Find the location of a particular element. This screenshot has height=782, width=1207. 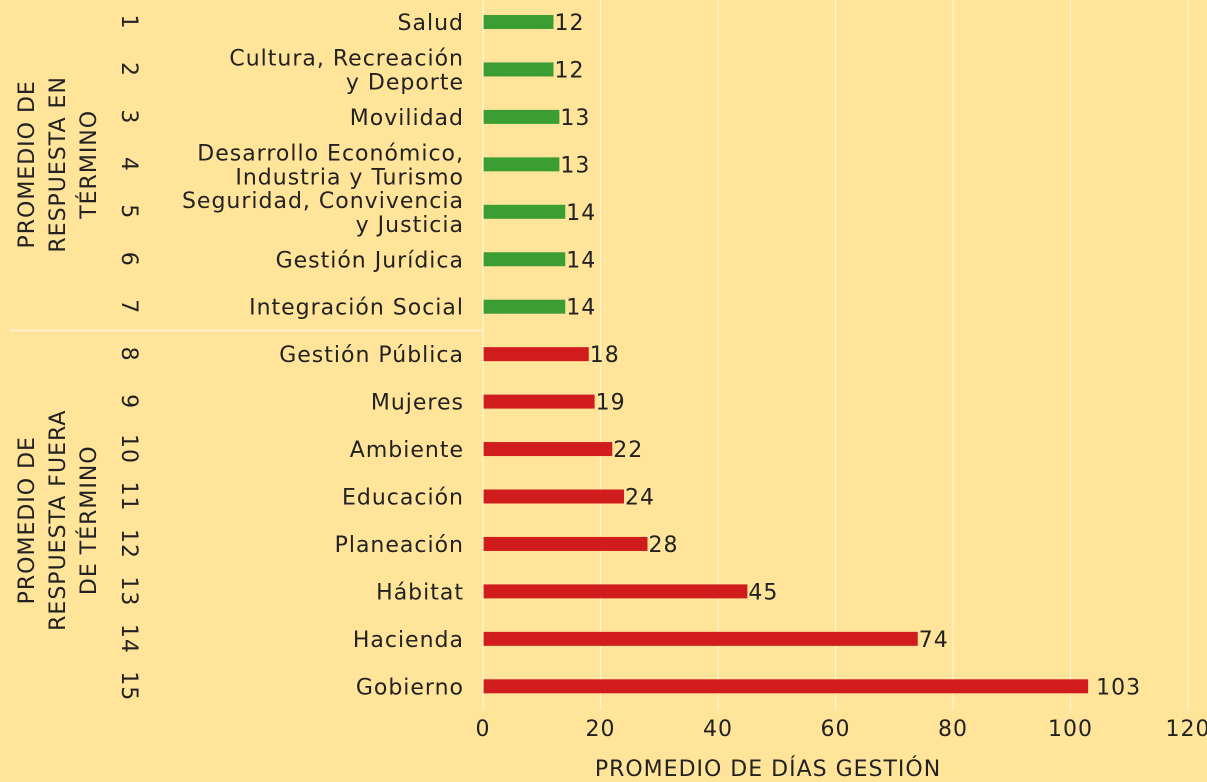

group-label: RESPUESTA FUERA is located at coordinates (58, 520).